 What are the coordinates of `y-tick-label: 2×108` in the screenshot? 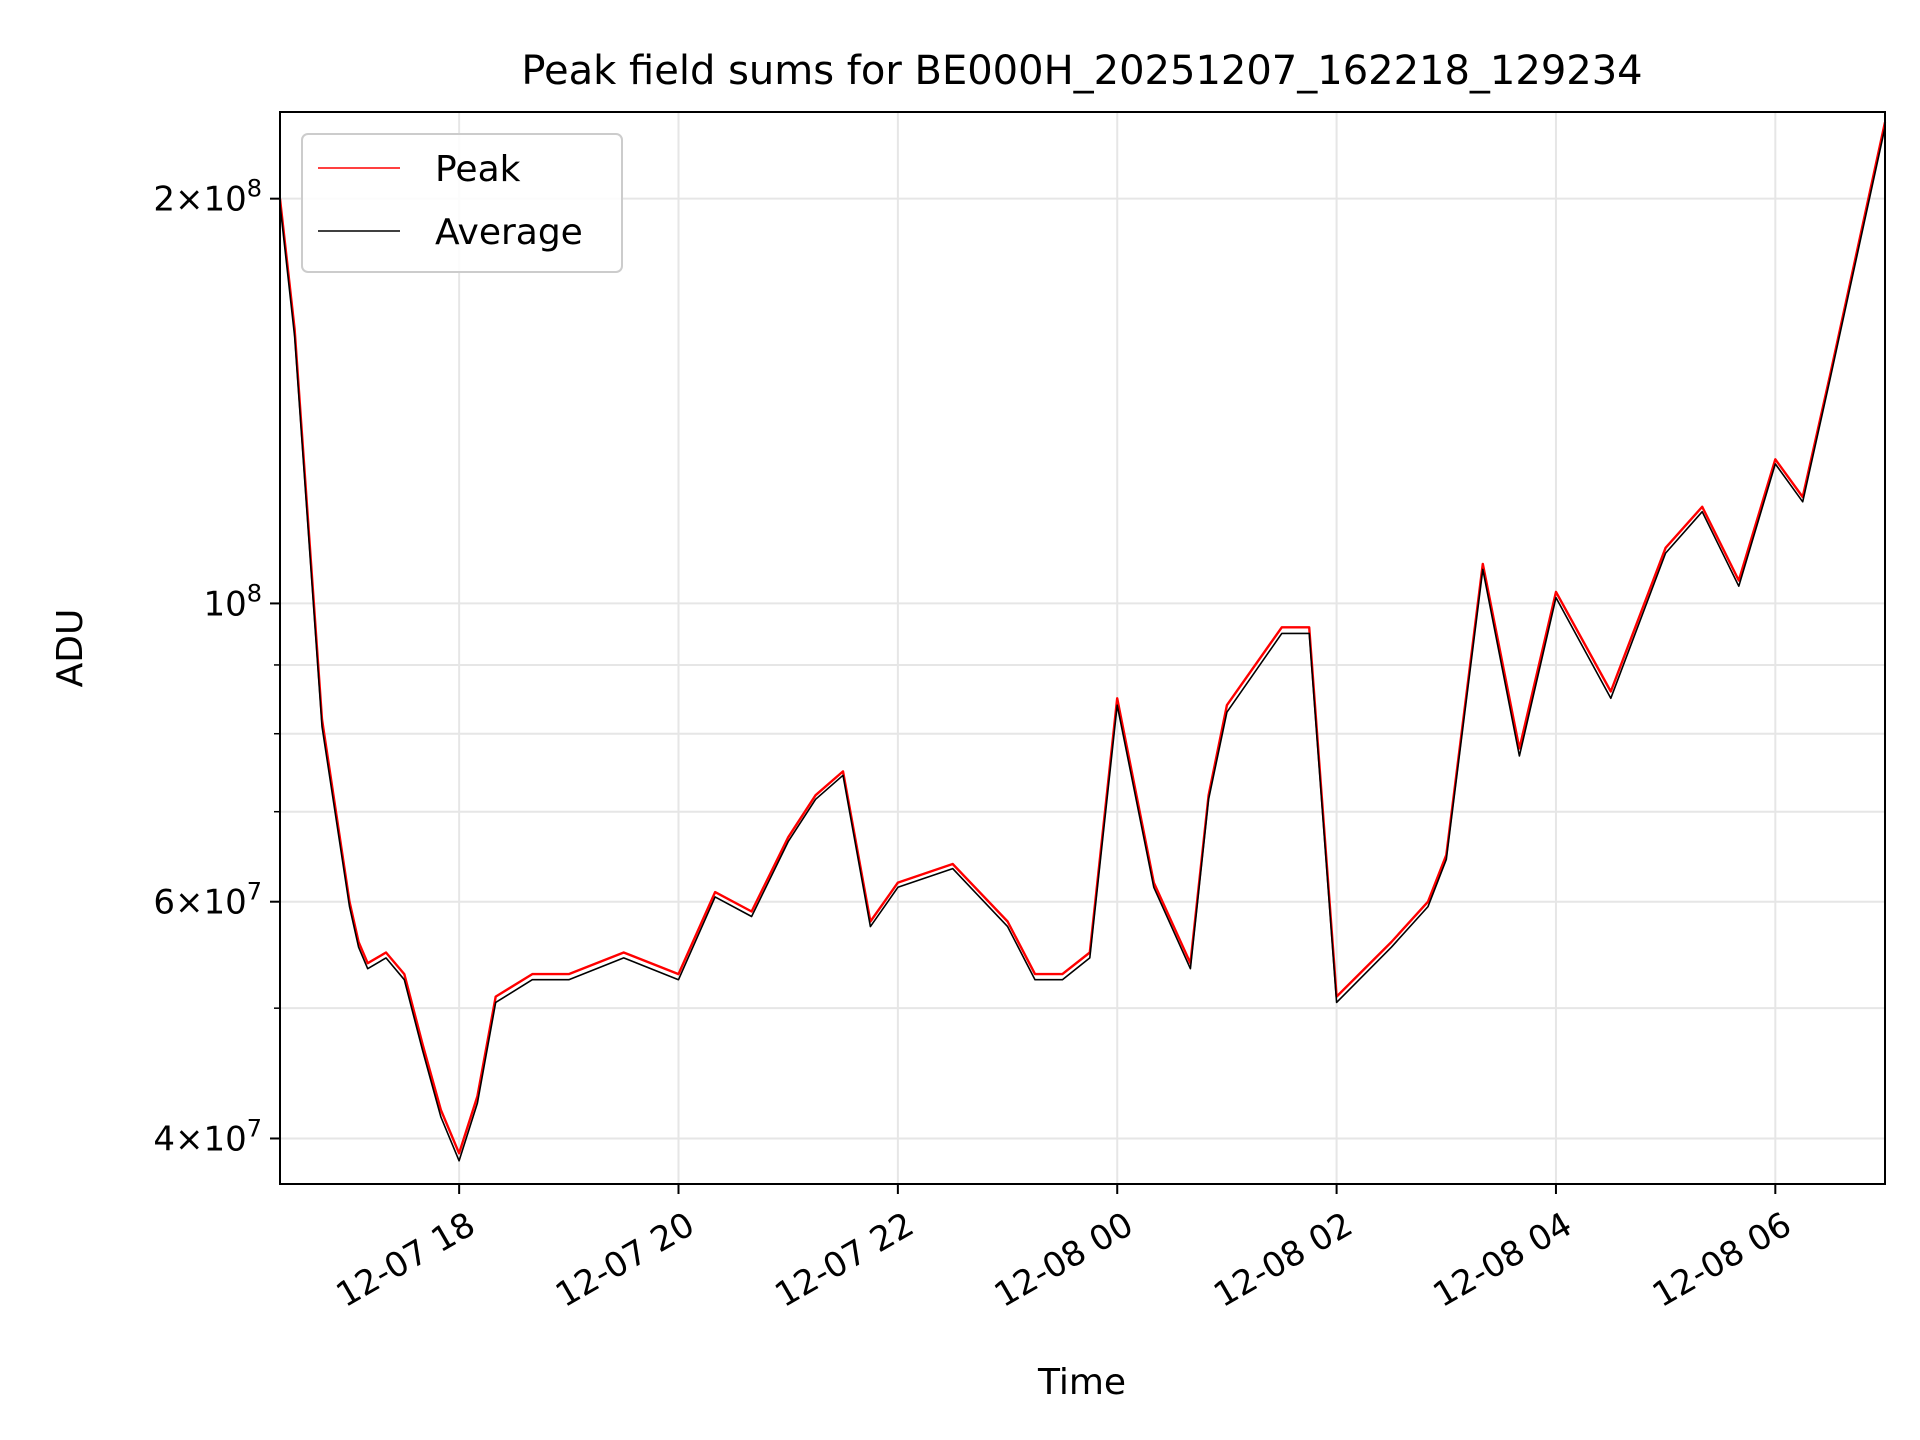 It's located at (207, 197).